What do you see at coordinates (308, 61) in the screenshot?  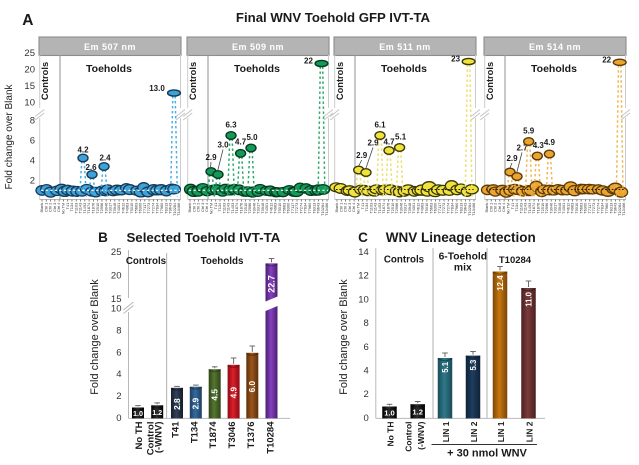 I see `svg-text: 22` at bounding box center [308, 61].